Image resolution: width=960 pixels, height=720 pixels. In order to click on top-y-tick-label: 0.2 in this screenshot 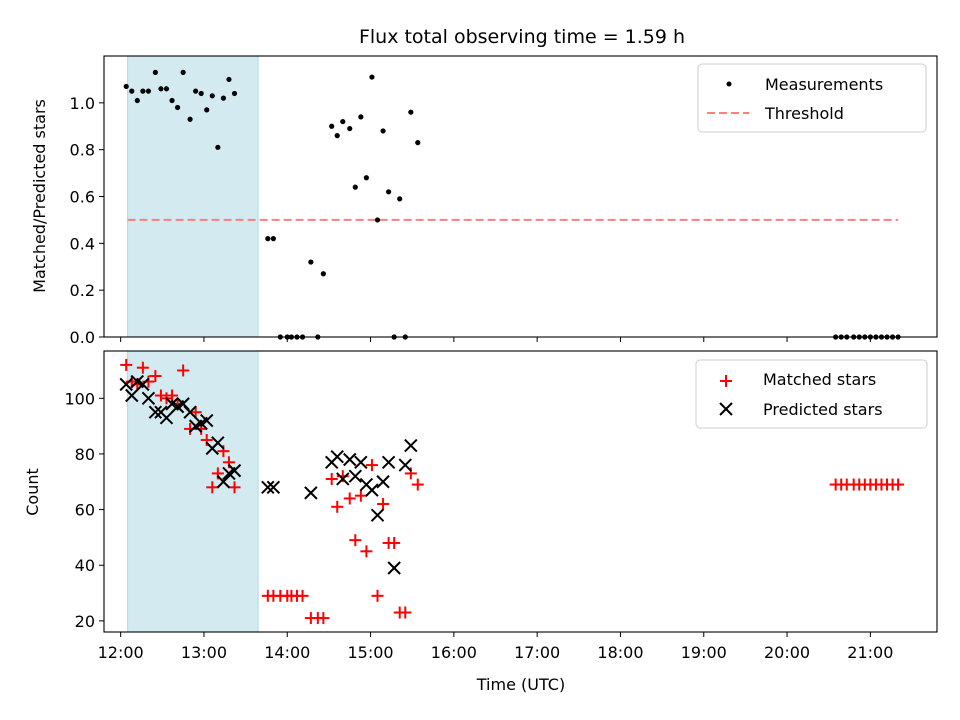, I will do `click(82, 290)`.